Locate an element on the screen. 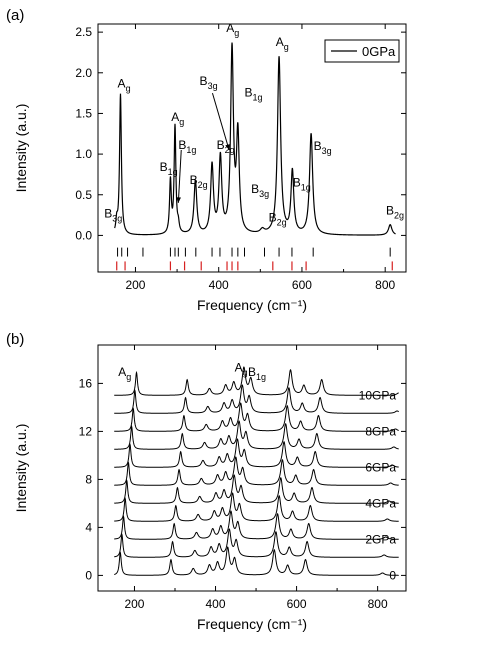 This screenshot has width=490, height=669. y-tick-label: 2.0 is located at coordinates (83, 73).